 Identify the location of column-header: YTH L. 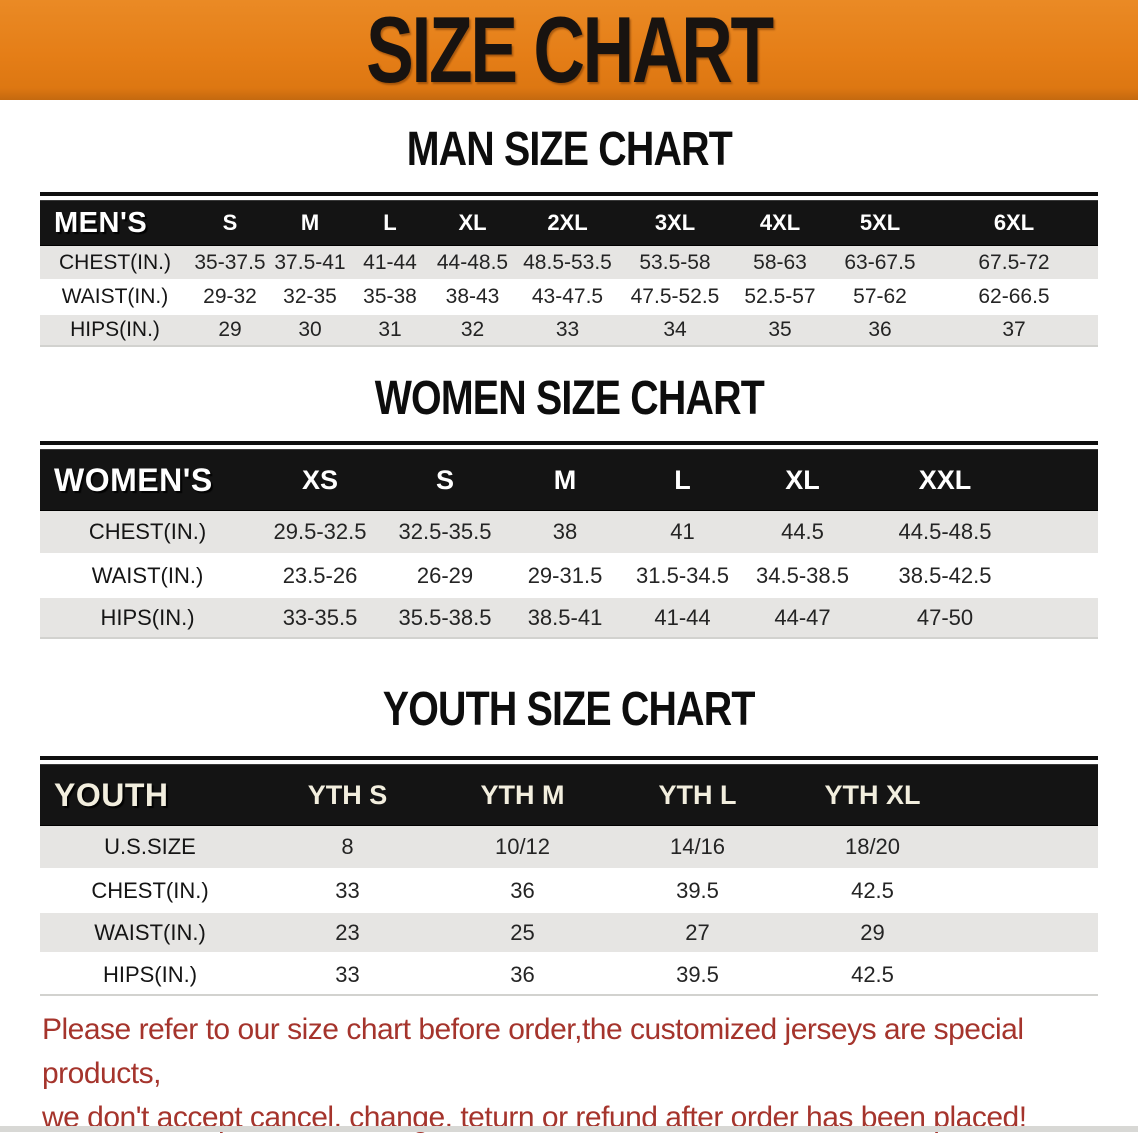
(697, 795).